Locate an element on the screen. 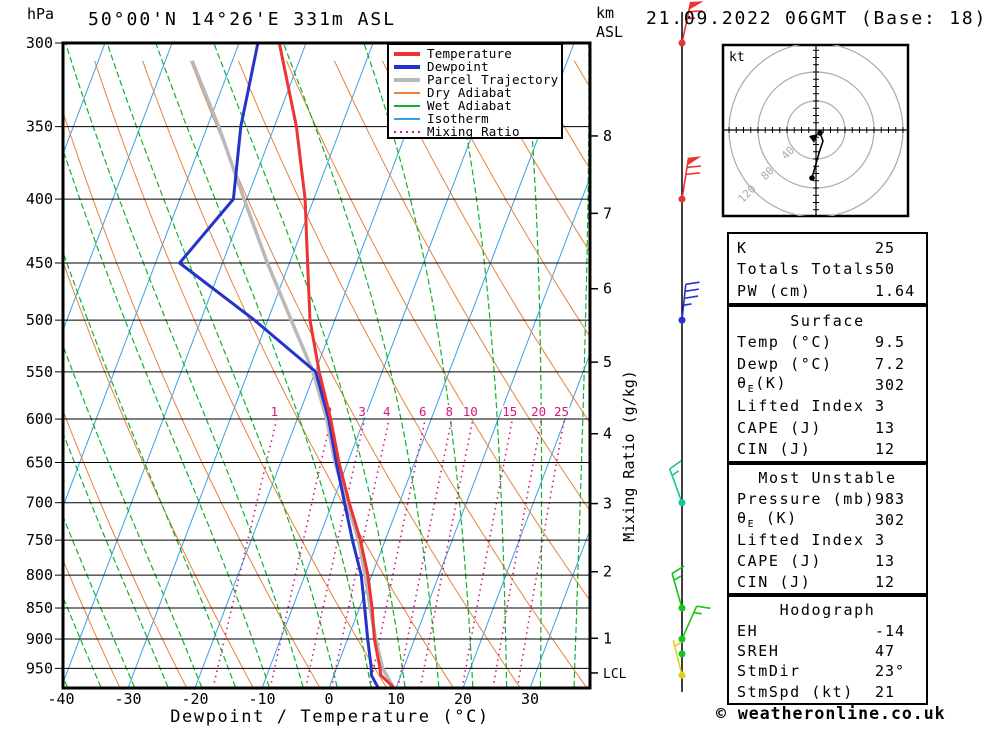 The image size is (1000, 733). row-value: 1.64 is located at coordinates (895, 291).